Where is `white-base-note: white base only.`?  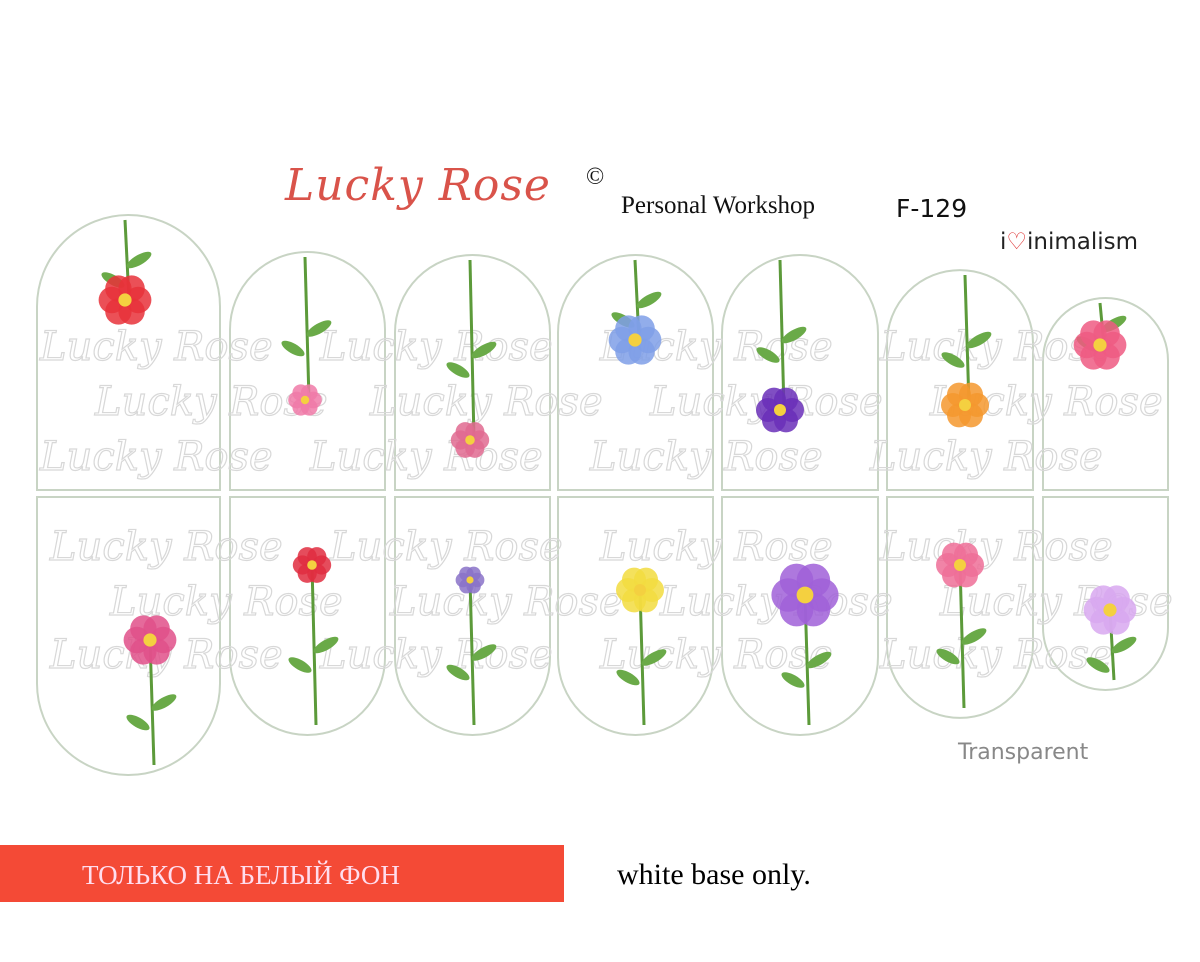
white-base-note: white base only. is located at coordinates (714, 874).